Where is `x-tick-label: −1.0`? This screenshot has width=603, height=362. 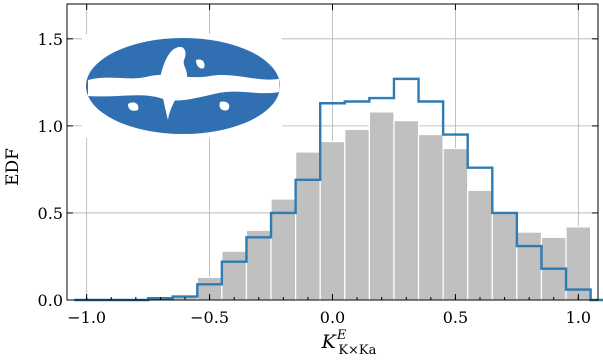
x-tick-label: −1.0 is located at coordinates (86, 317).